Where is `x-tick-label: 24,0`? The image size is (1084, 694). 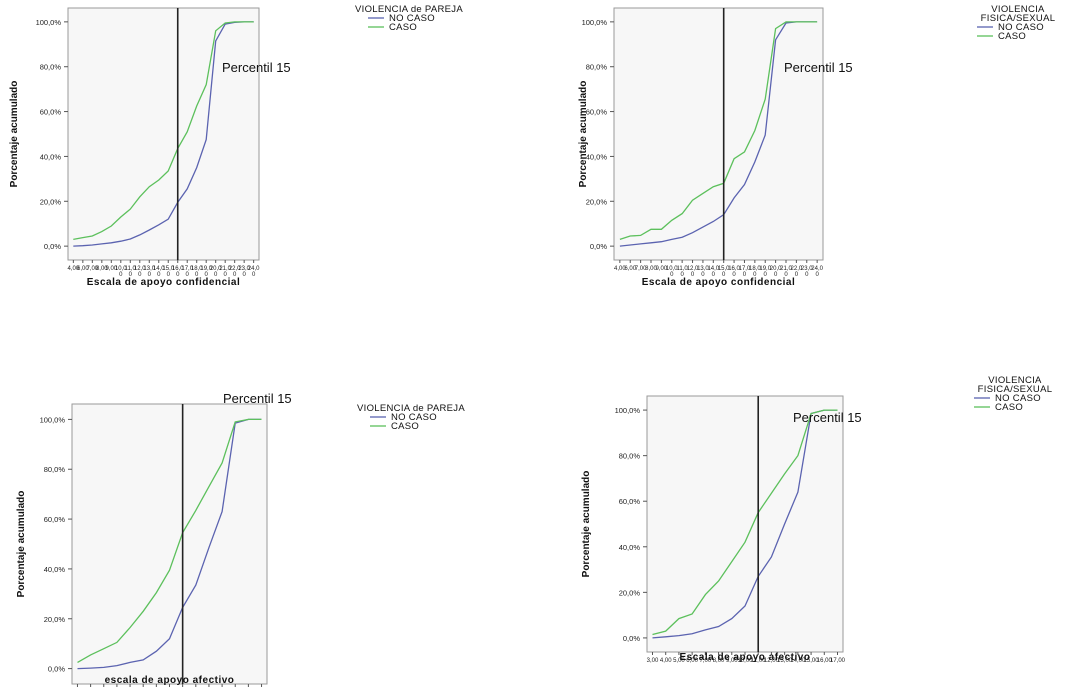 x-tick-label: 24,0 is located at coordinates (817, 269).